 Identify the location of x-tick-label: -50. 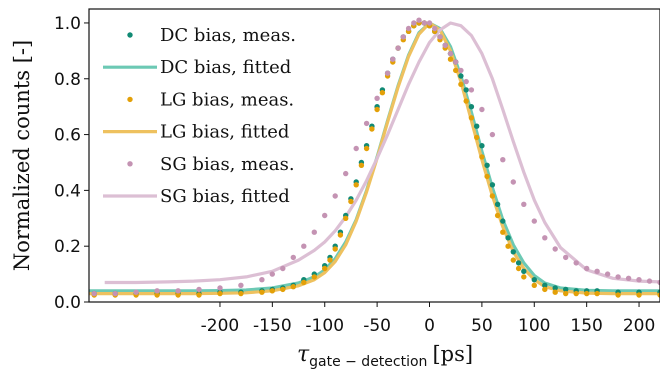
(377, 326).